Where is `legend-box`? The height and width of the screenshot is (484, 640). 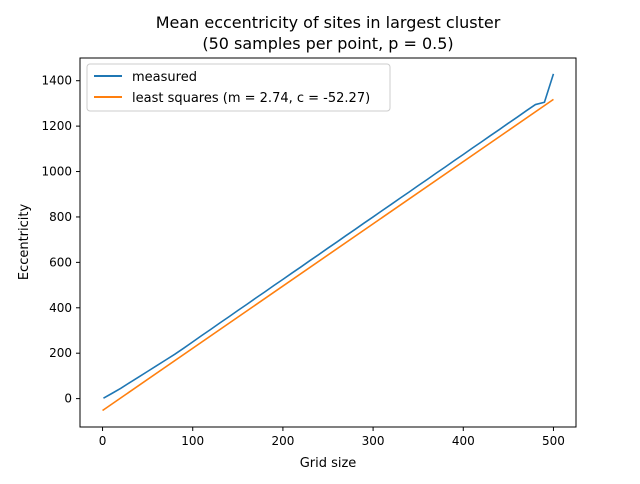 legend-box is located at coordinates (238, 87).